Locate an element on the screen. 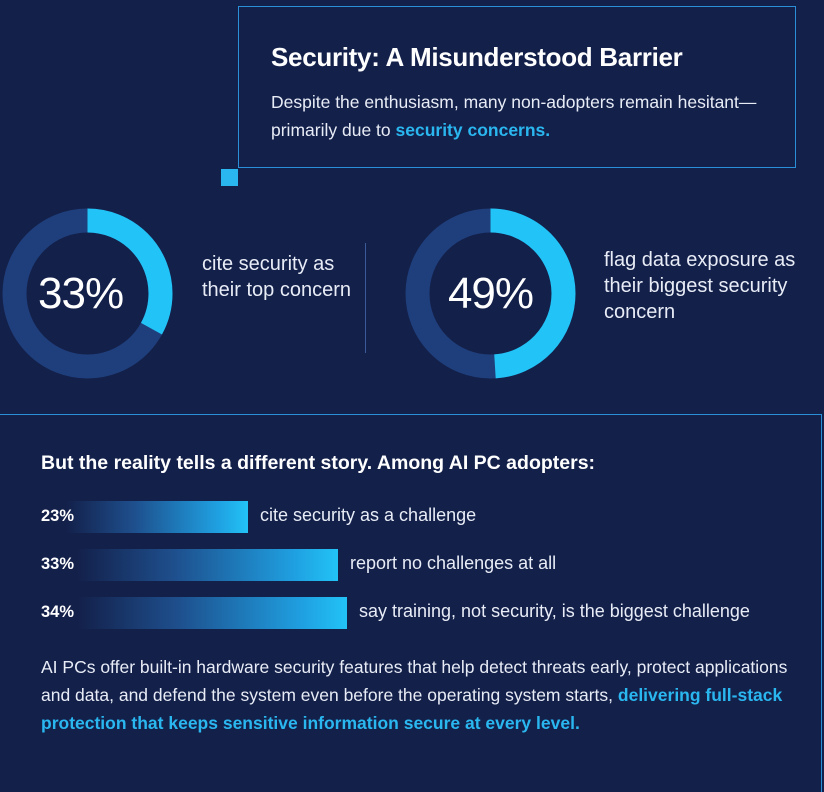 This screenshot has height=792, width=824. accent-square is located at coordinates (229, 177).